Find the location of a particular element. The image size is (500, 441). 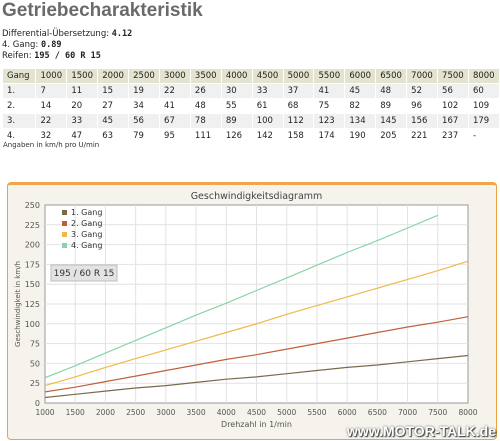

speed-cell: 142 is located at coordinates (267, 136).